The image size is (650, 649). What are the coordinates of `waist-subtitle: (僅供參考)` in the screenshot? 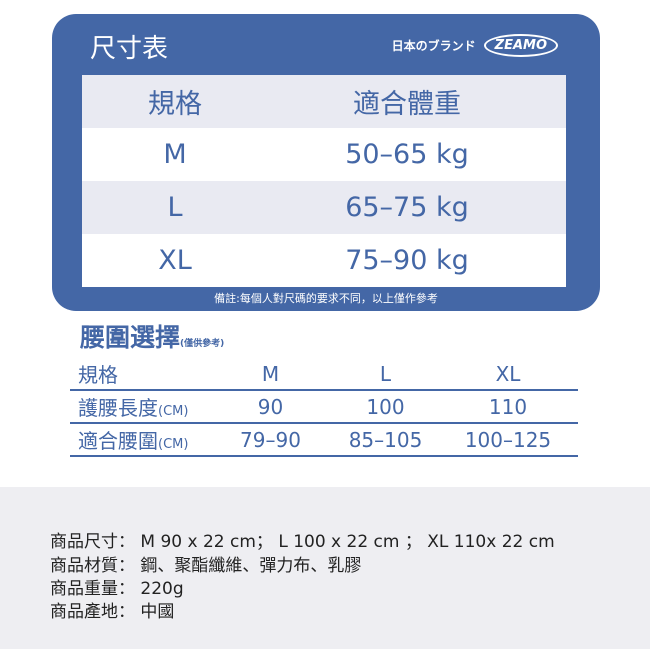 It's located at (202, 344).